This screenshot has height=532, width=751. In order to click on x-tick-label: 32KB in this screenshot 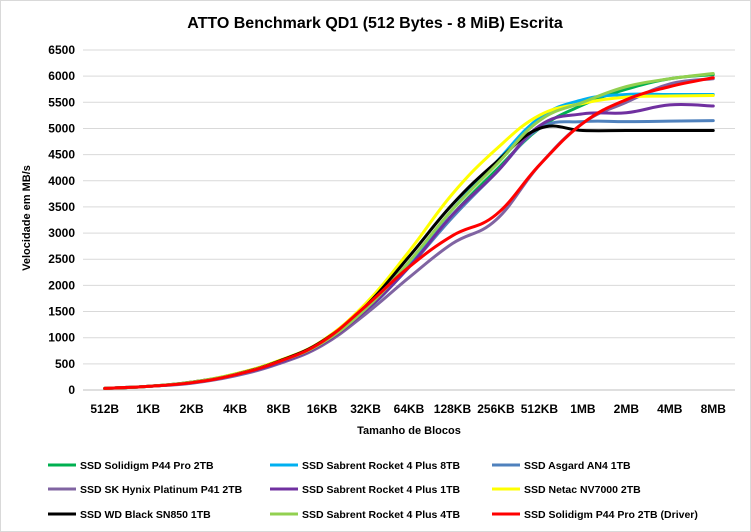, I will do `click(365, 409)`.